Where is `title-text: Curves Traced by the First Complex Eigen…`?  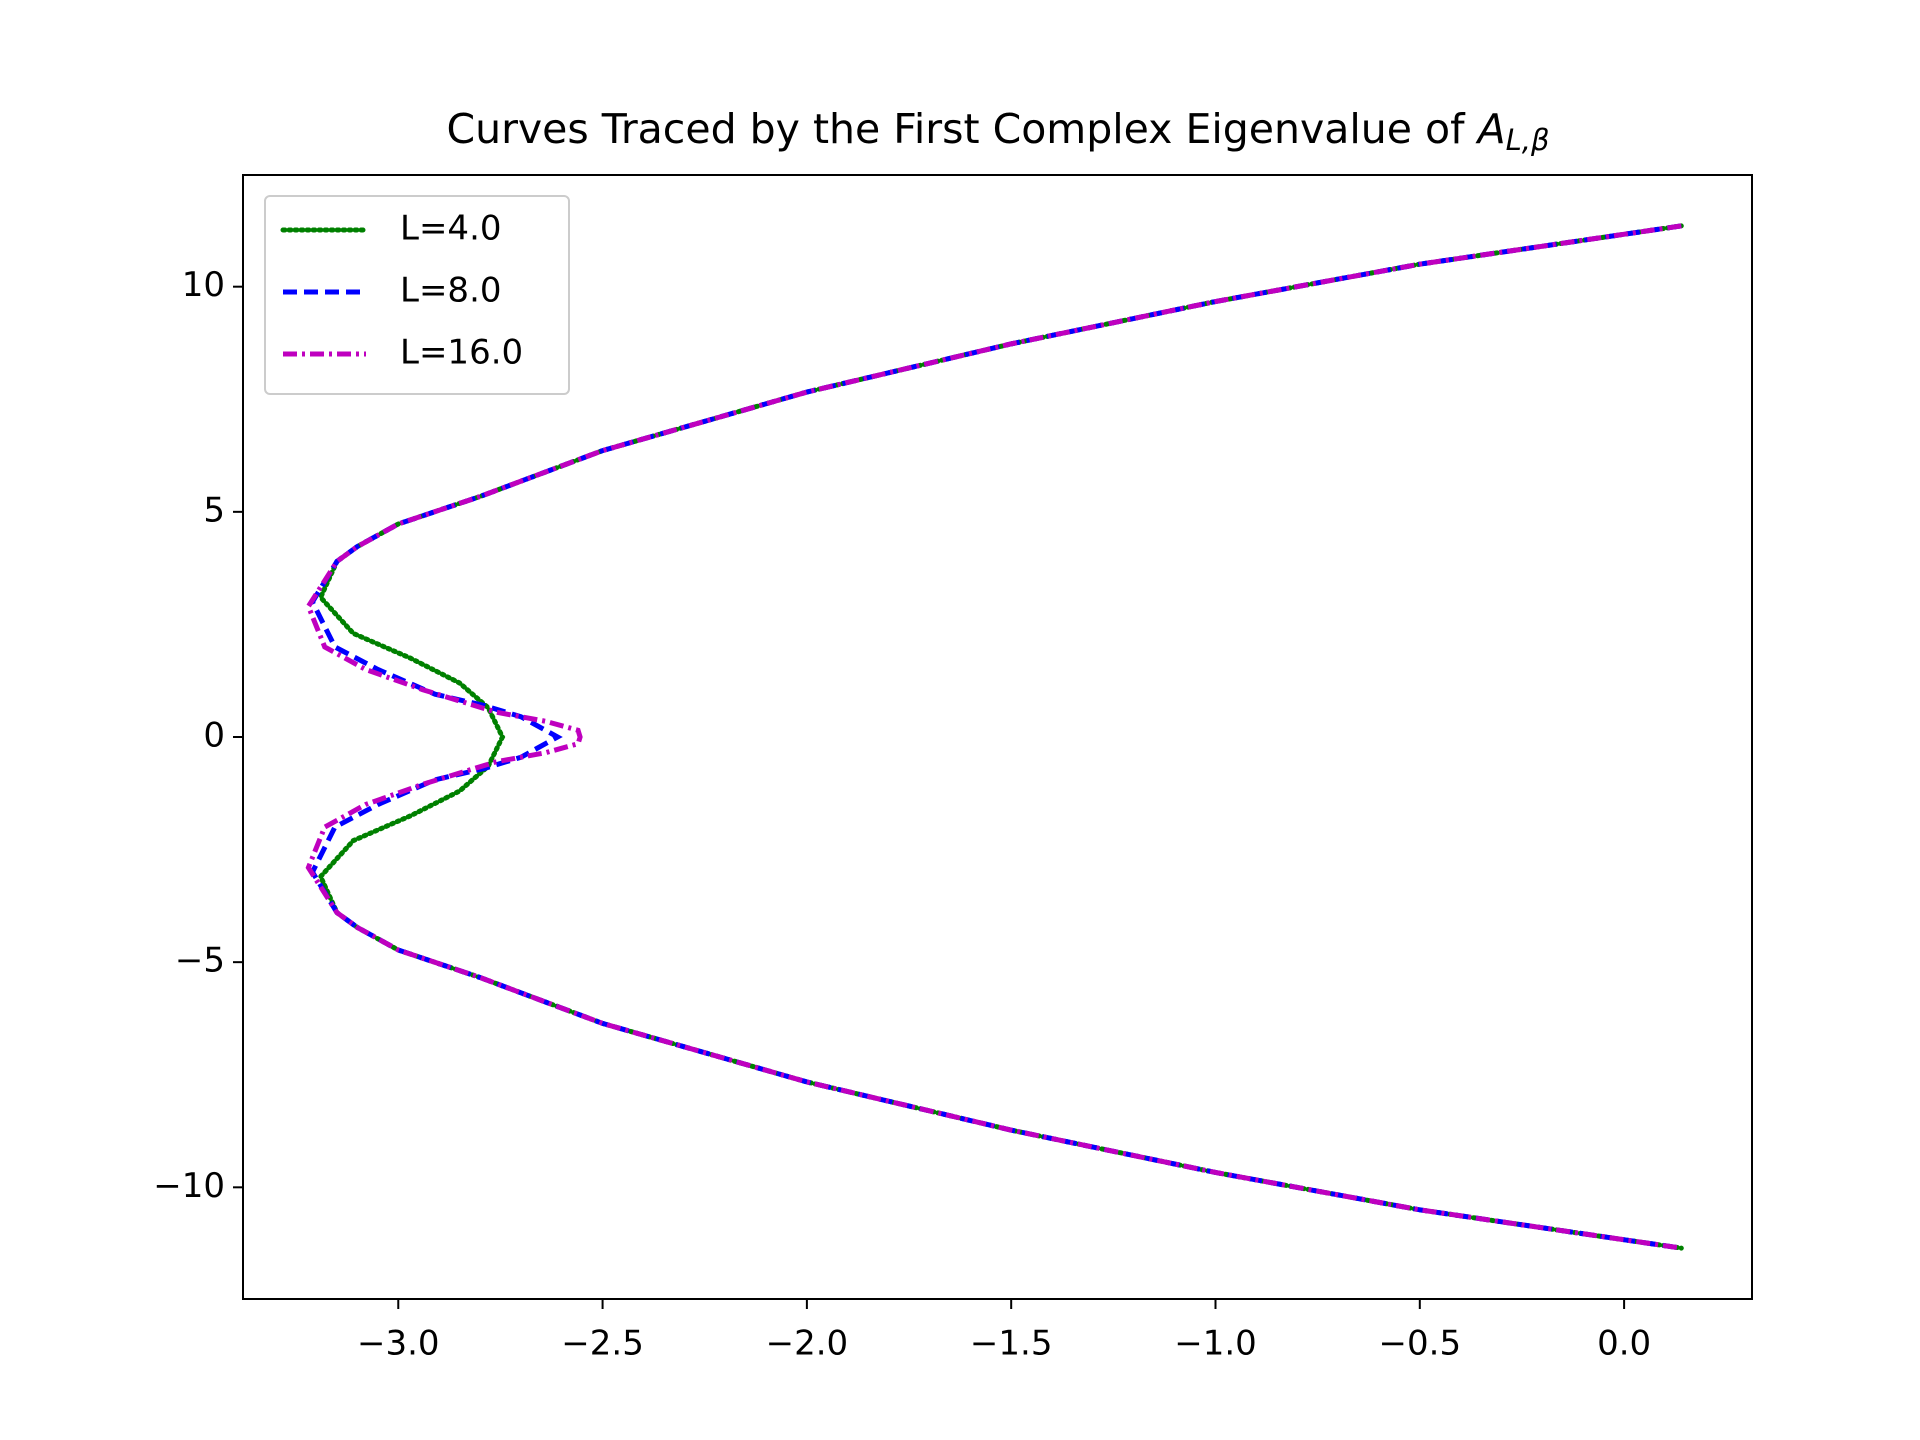
title-text: Curves Traced by the First Complex Eigen… is located at coordinates (956, 129).